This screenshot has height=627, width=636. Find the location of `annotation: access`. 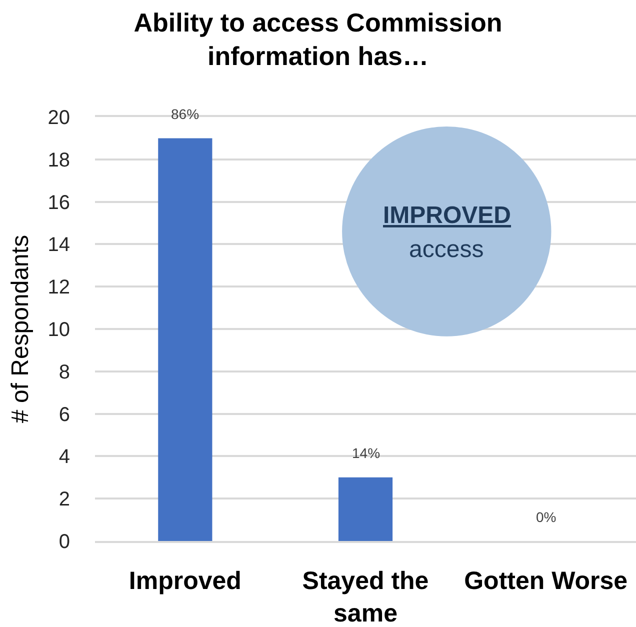

annotation: access is located at coordinates (446, 249).